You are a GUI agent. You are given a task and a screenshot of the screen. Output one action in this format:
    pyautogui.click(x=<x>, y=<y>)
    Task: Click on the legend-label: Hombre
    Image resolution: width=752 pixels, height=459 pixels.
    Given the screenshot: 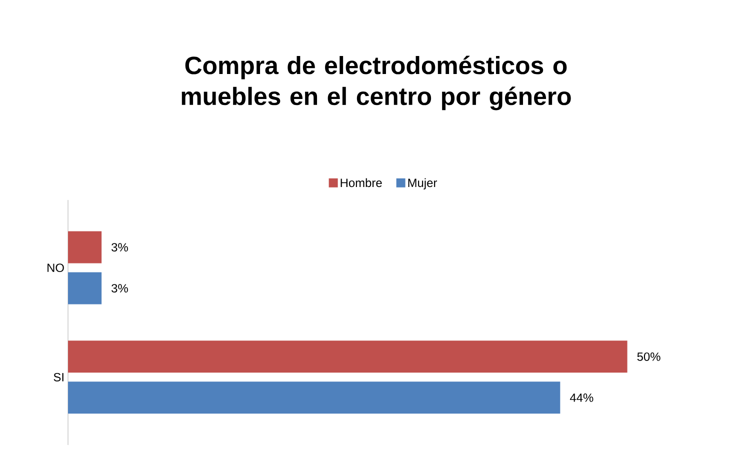 What is the action you would take?
    pyautogui.click(x=361, y=183)
    